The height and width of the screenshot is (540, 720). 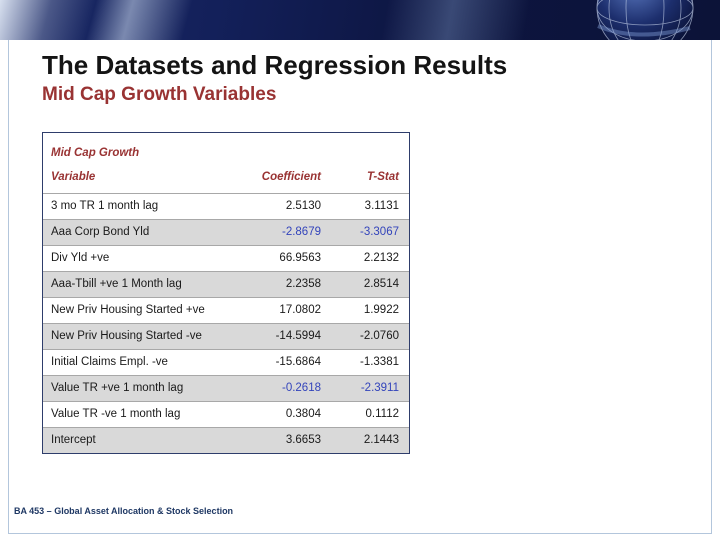 What do you see at coordinates (303, 206) in the screenshot?
I see `coefficient-cell: 2.5130` at bounding box center [303, 206].